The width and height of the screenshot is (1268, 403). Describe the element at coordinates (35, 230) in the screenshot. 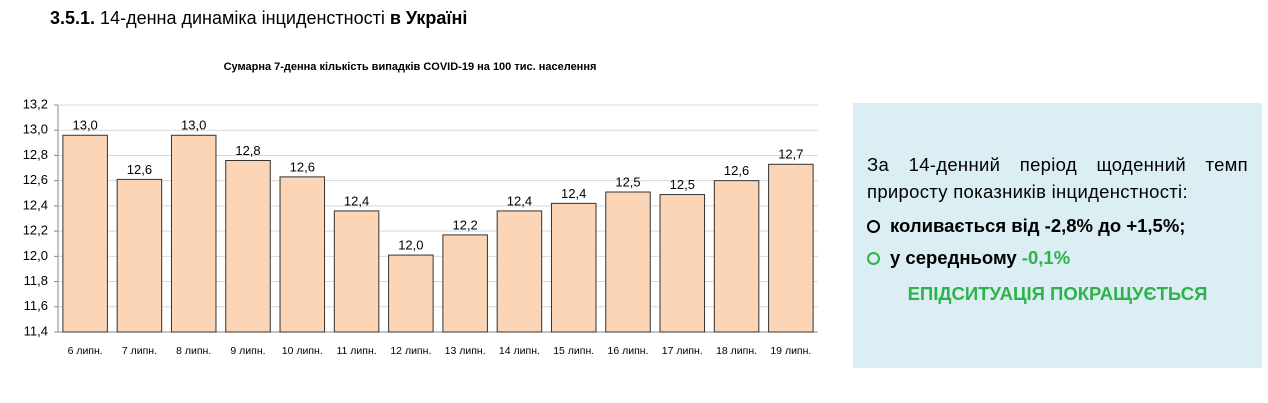

I see `y-tick-label: 12,2` at that location.